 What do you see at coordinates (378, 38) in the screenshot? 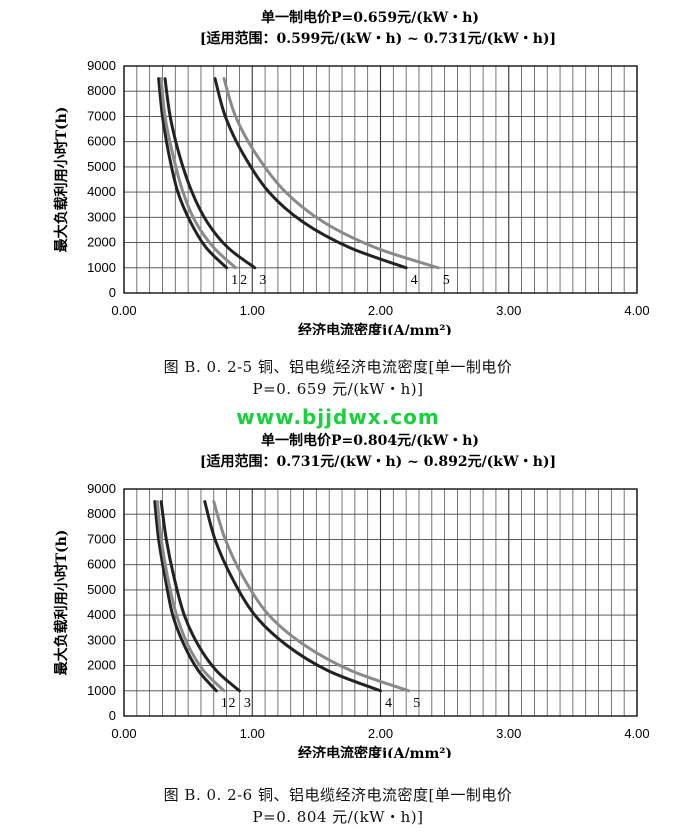
I see `chart-1-subtitle: [适用范围：0.599元/(kW・h) ~ 0.731元/(kW・h)]` at bounding box center [378, 38].